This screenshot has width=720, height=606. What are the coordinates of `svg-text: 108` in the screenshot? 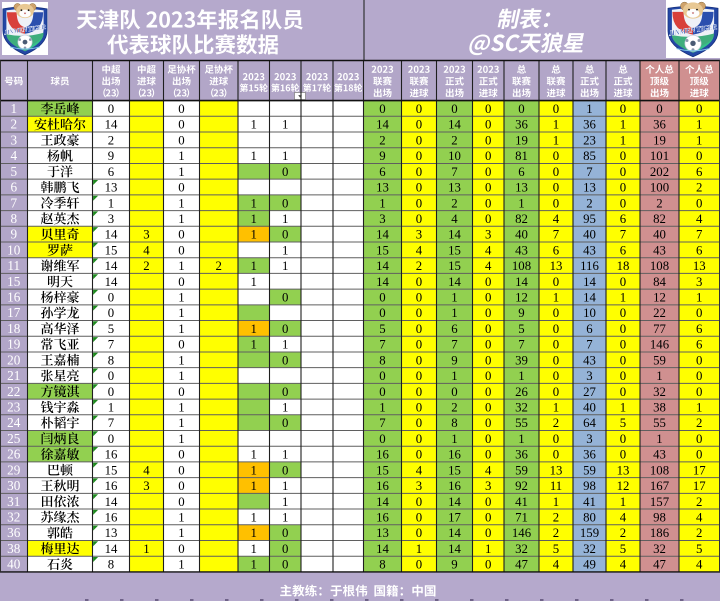 It's located at (521, 266).